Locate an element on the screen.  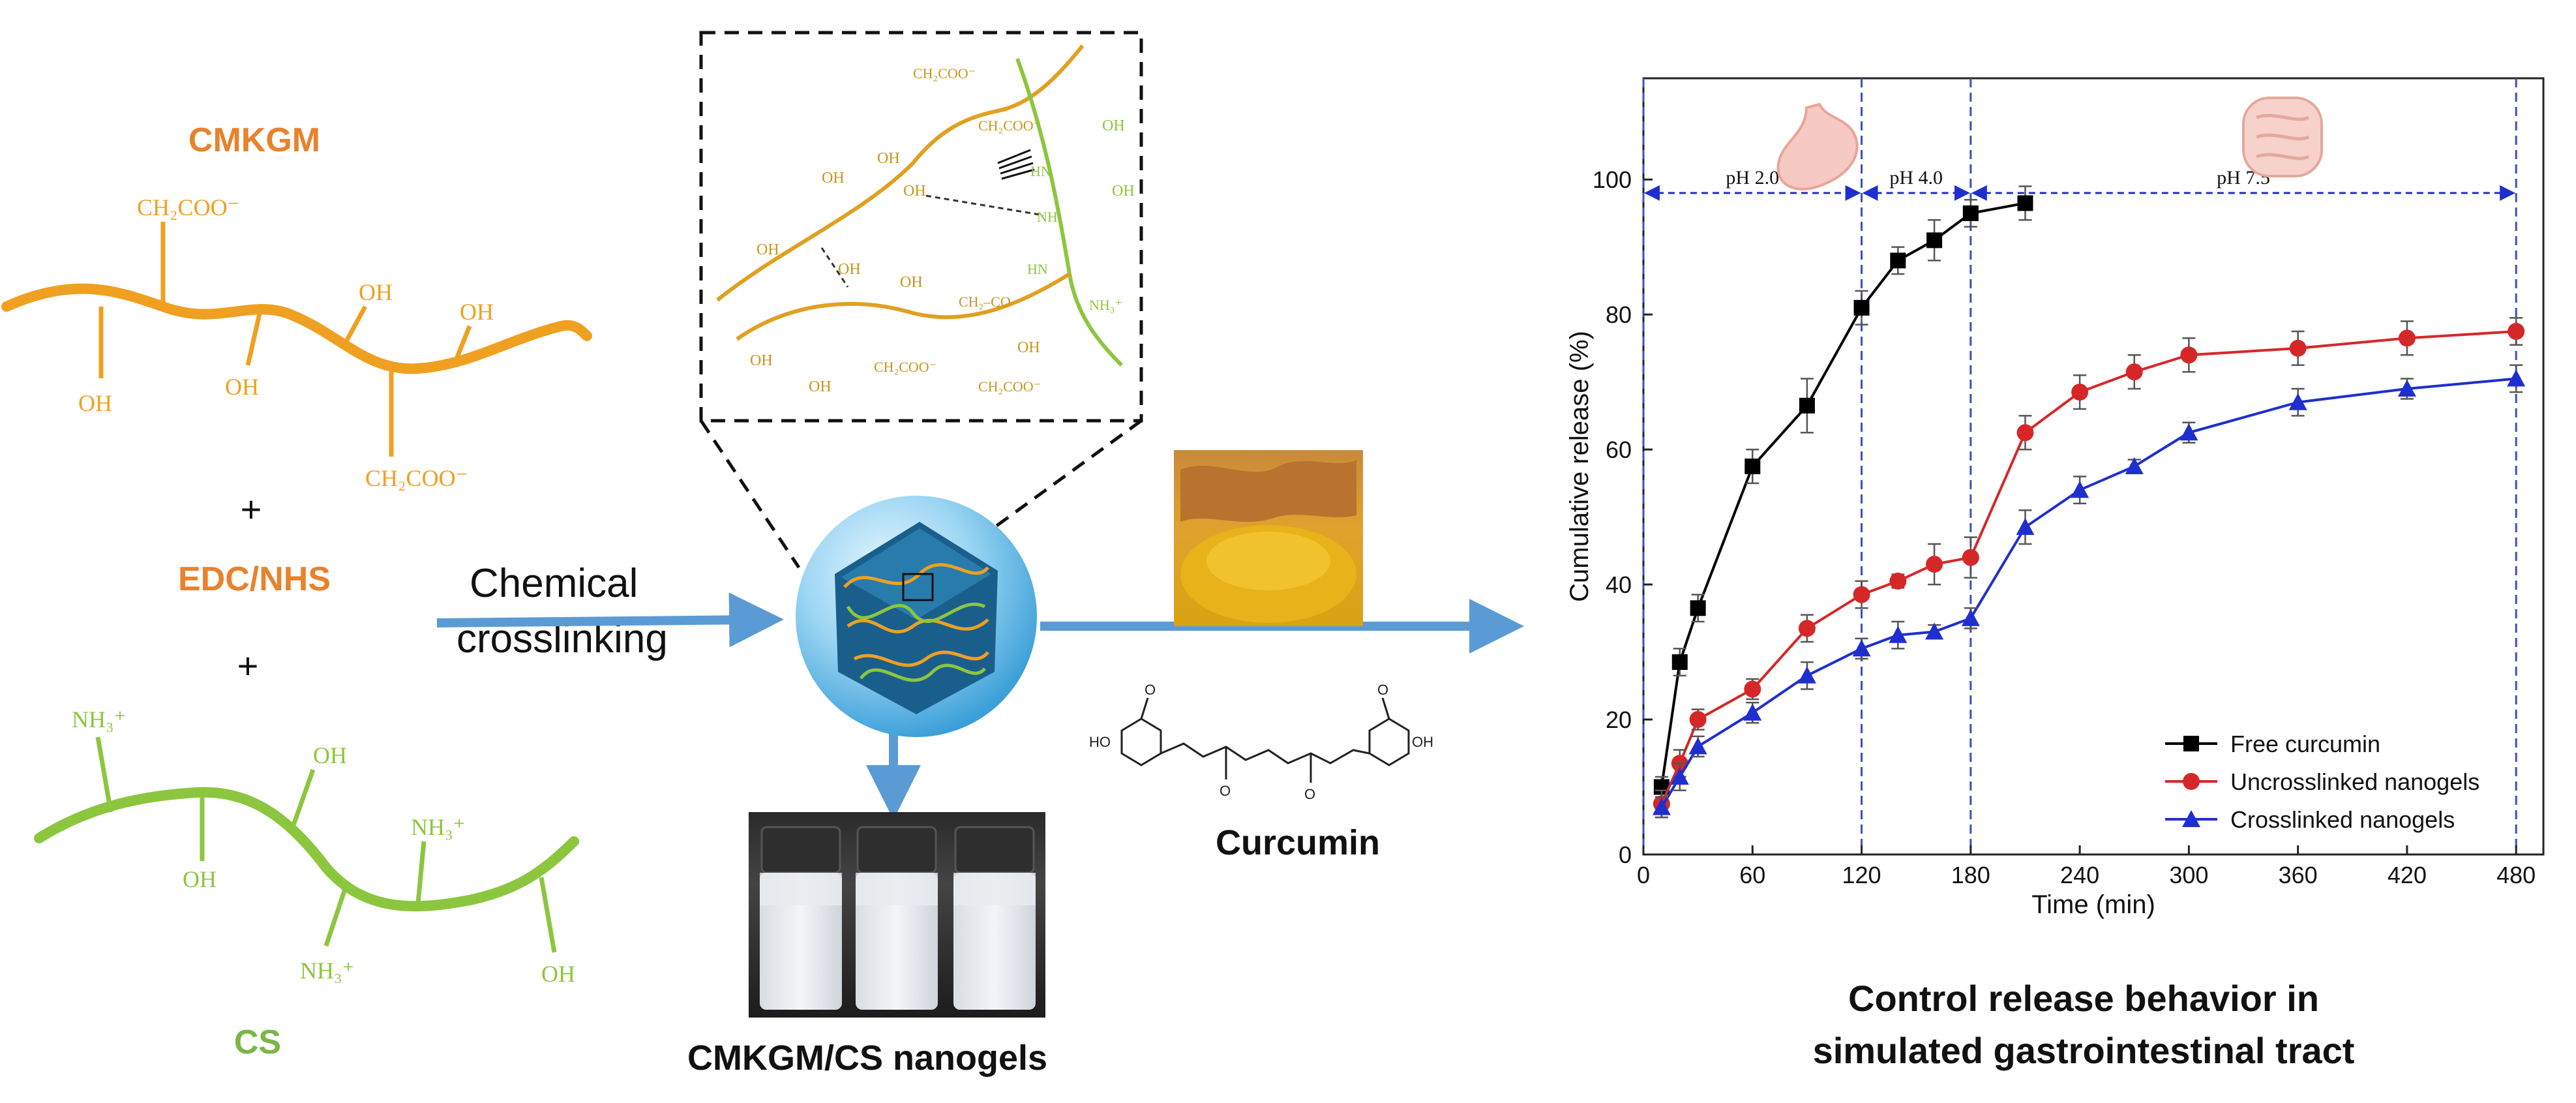
zoom-group: CH₂–CO is located at coordinates (985, 302).